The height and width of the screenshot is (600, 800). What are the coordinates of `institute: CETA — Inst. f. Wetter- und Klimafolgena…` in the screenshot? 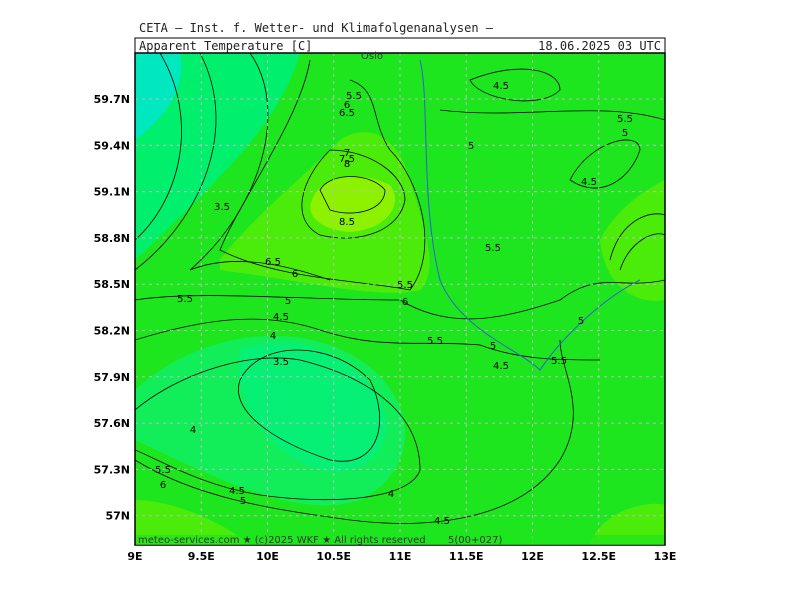 It's located at (316, 28).